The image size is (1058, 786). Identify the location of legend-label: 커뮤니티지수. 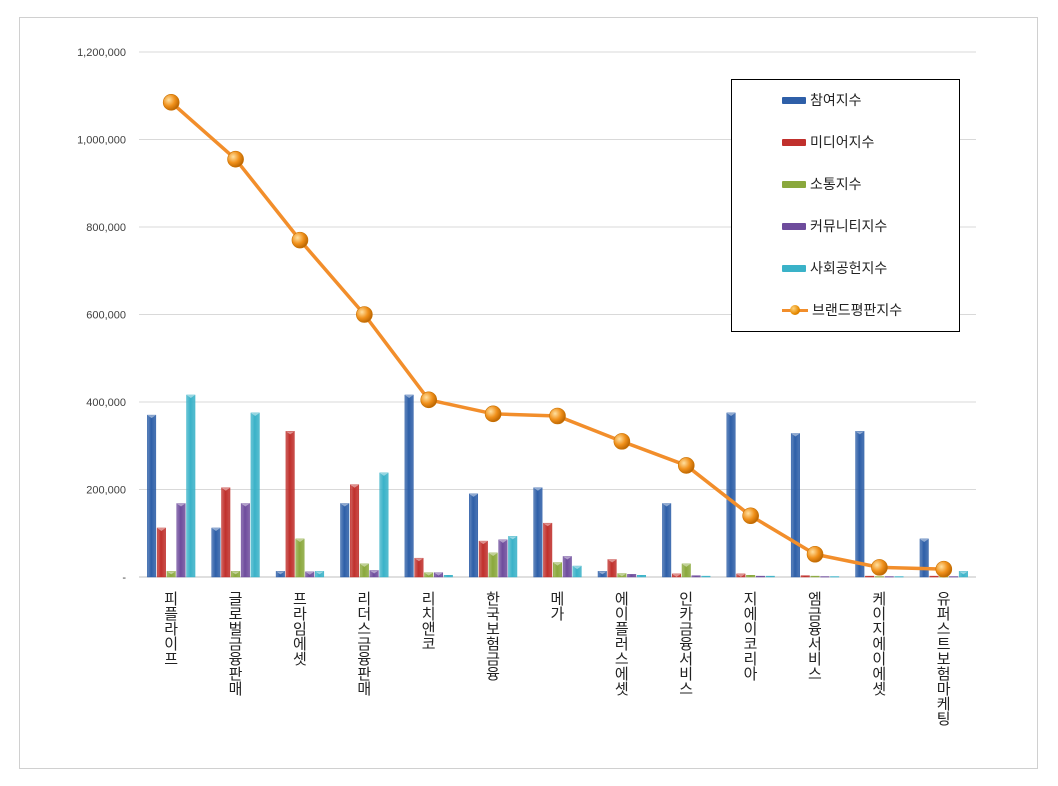
(849, 227).